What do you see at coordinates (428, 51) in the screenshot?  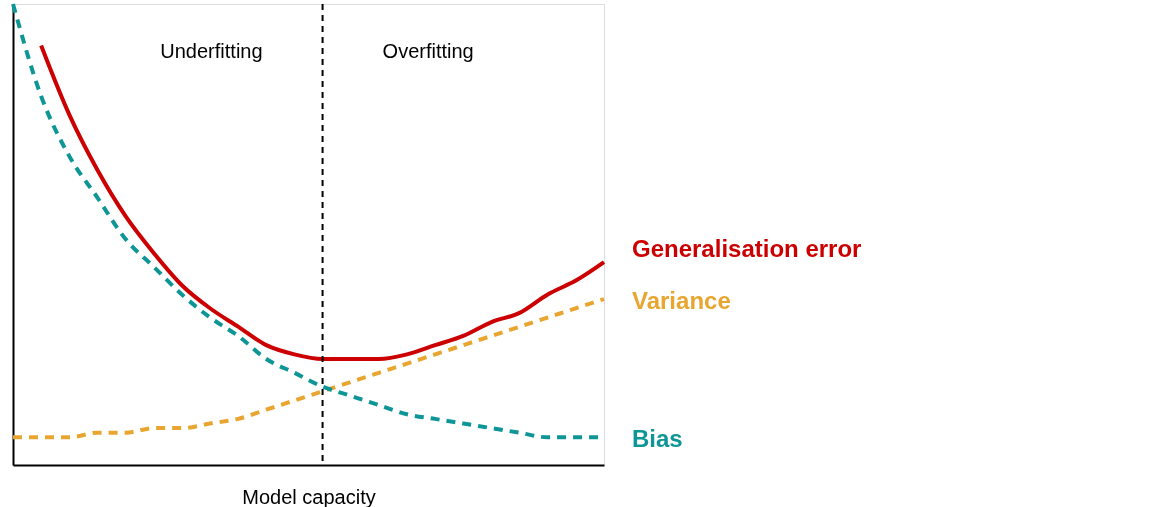 I see `annotation: Overfitting` at bounding box center [428, 51].